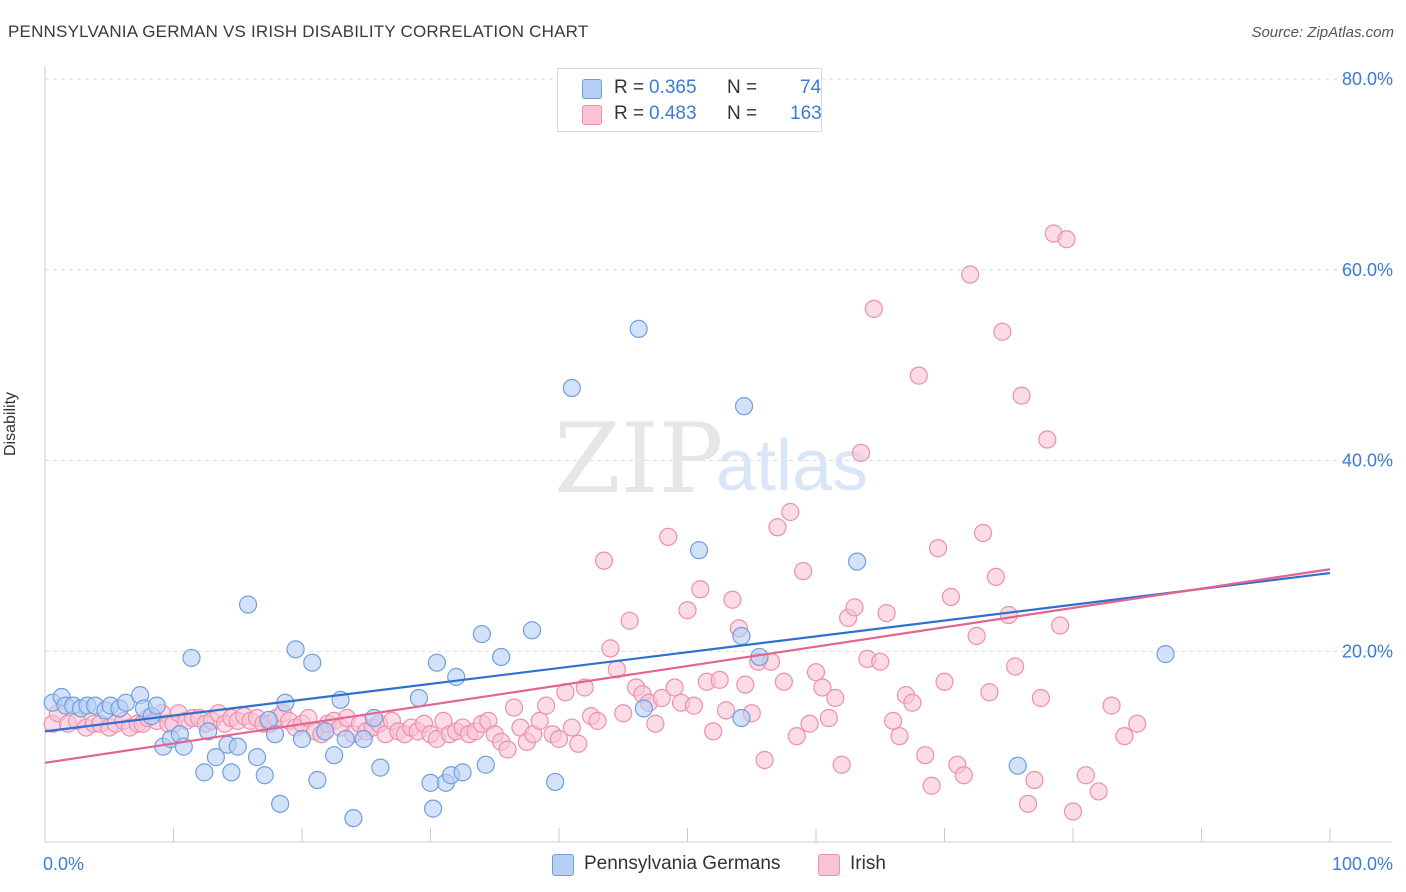 The image size is (1406, 892). What do you see at coordinates (563, 865) in the screenshot?
I see `blue-swatch` at bounding box center [563, 865].